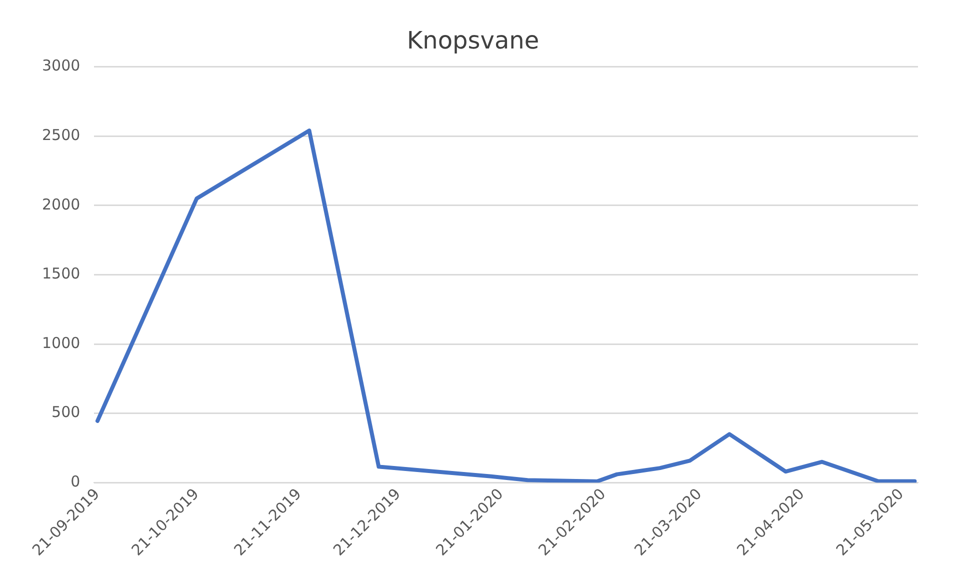  I want to click on y-tick-label: 2500, so click(61, 135).